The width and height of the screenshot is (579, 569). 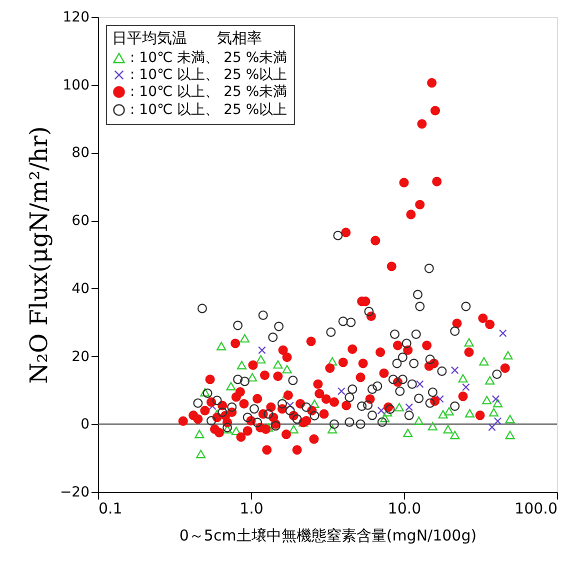 What do you see at coordinates (81, 221) in the screenshot?
I see `y-tick-label: 60` at bounding box center [81, 221].